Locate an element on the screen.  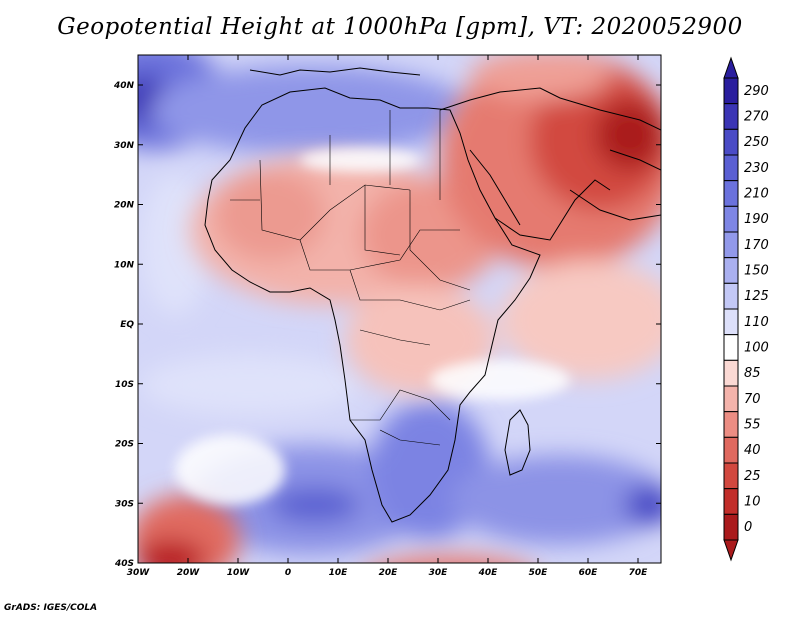
lat-label: 30N is located at coordinates (124, 146).